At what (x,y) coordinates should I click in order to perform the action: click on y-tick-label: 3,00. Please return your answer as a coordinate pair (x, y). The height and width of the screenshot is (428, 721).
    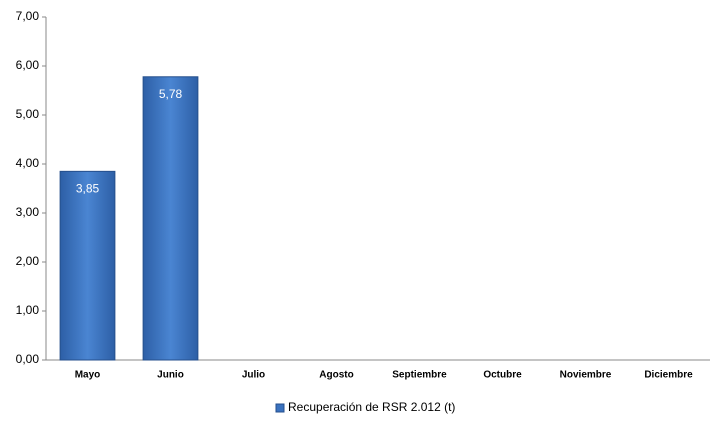
    Looking at the image, I should click on (28, 212).